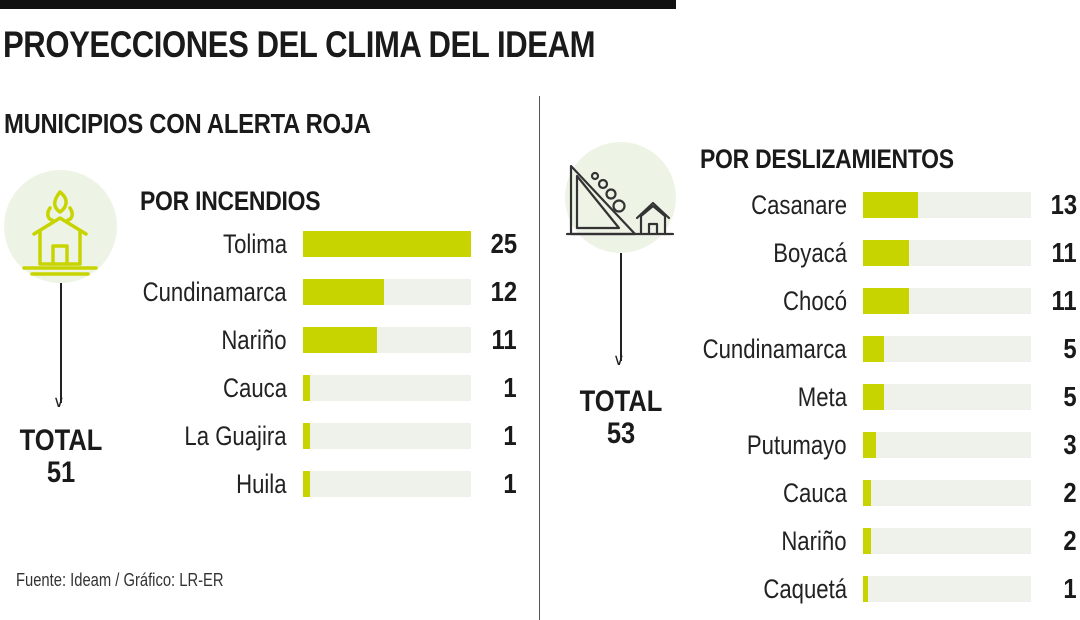  Describe the element at coordinates (187, 123) in the screenshot. I see `page-subtitle: MUNICIPIOS CON ALERTA ROJA` at that location.